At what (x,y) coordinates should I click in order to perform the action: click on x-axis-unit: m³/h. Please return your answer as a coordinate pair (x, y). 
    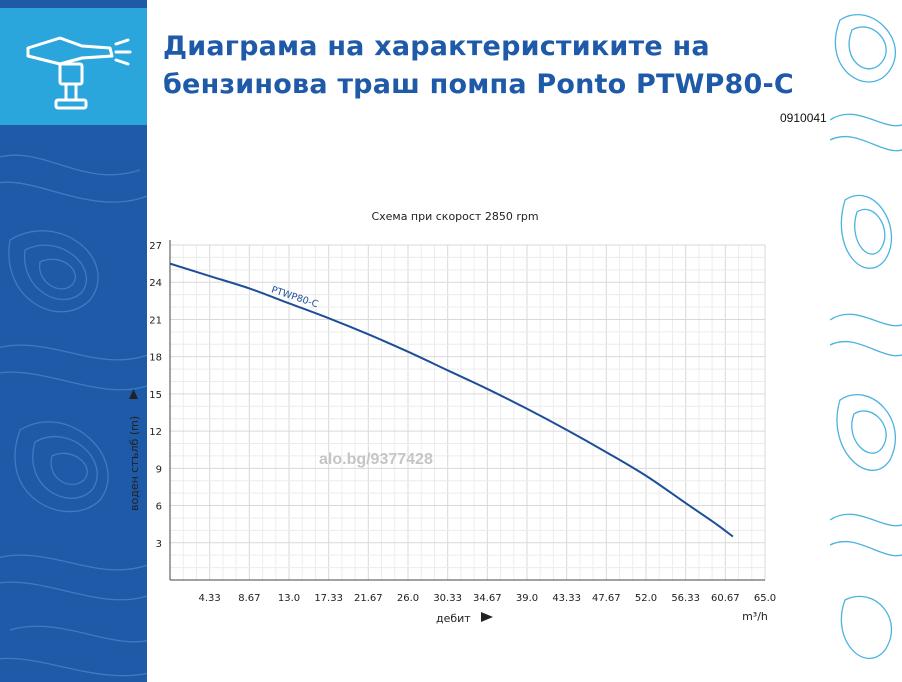
    Looking at the image, I should click on (755, 616).